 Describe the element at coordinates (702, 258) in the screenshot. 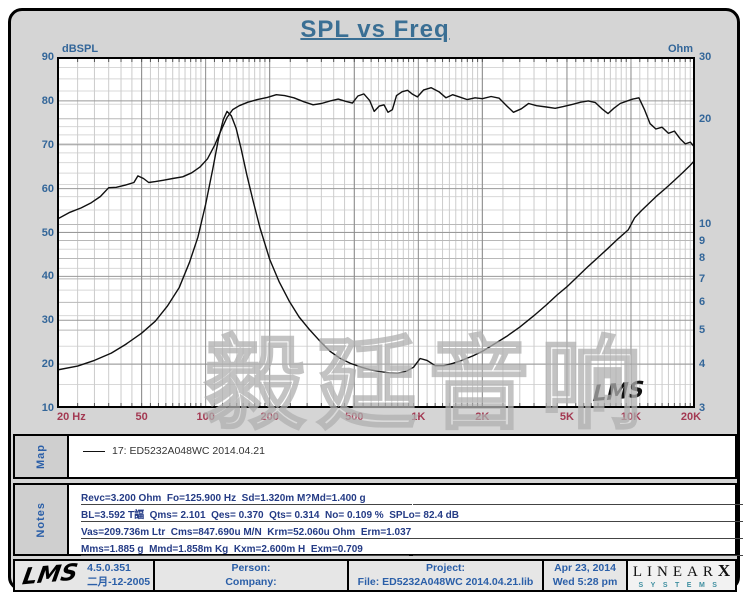

I see `y-right-tick: 8` at that location.